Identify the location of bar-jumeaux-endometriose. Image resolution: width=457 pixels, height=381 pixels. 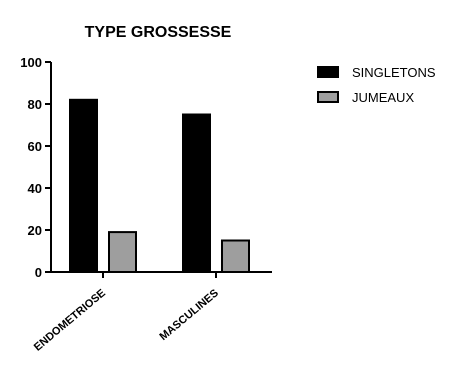
(122, 252).